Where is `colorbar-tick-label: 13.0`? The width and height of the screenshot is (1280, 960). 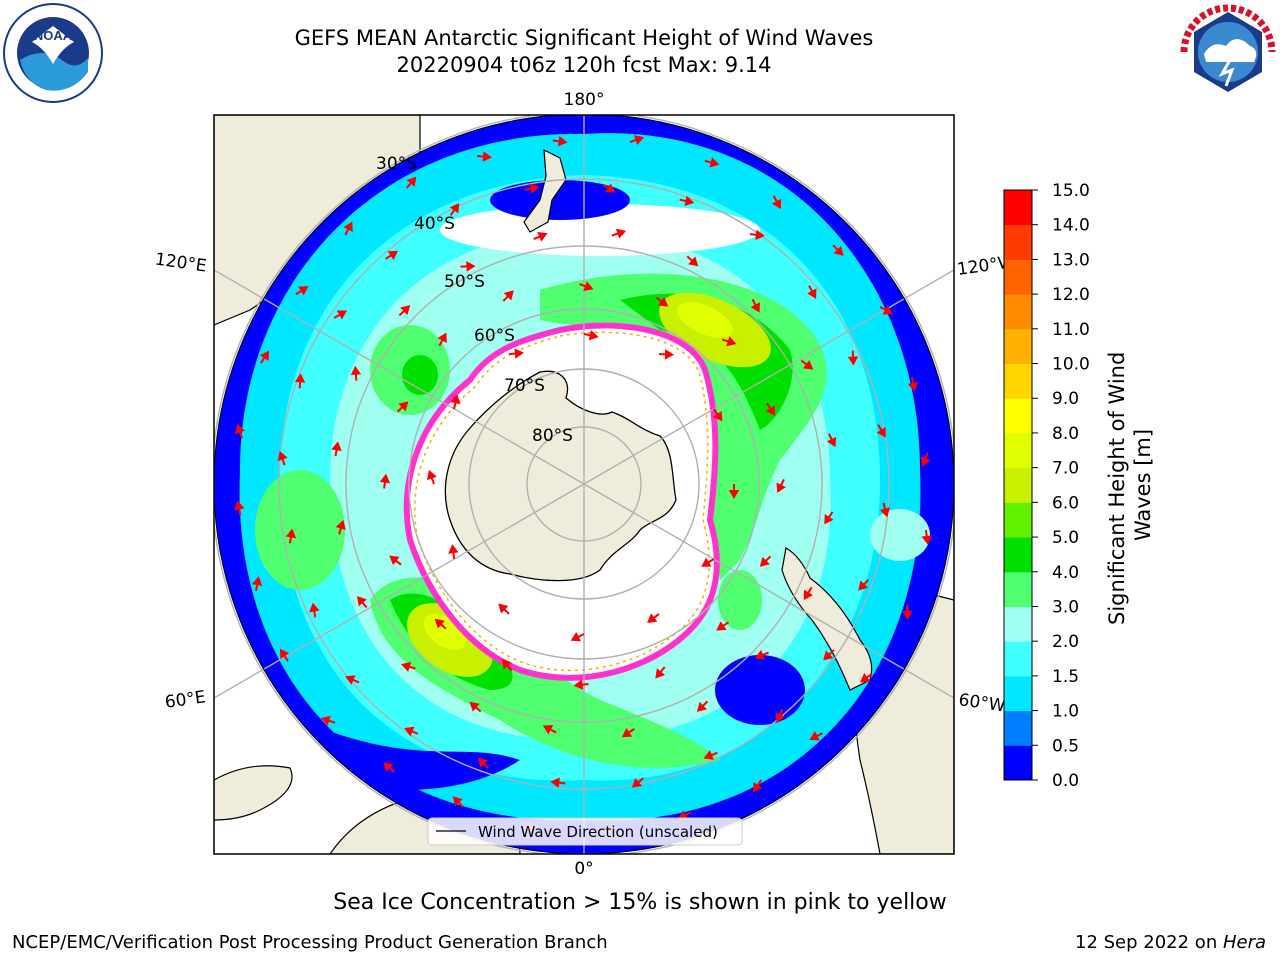
colorbar-tick-label: 13.0 is located at coordinates (1071, 260).